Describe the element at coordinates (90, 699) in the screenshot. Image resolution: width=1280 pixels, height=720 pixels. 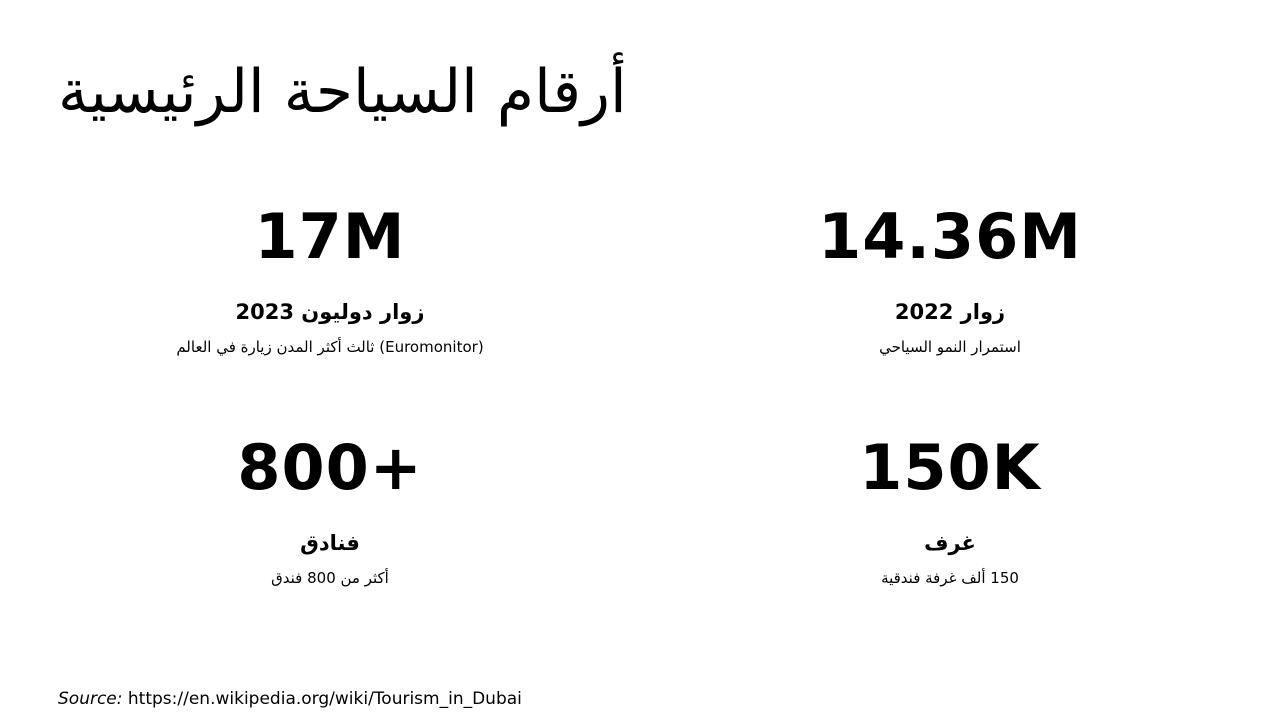
I see `source-prefix: Source:` at that location.